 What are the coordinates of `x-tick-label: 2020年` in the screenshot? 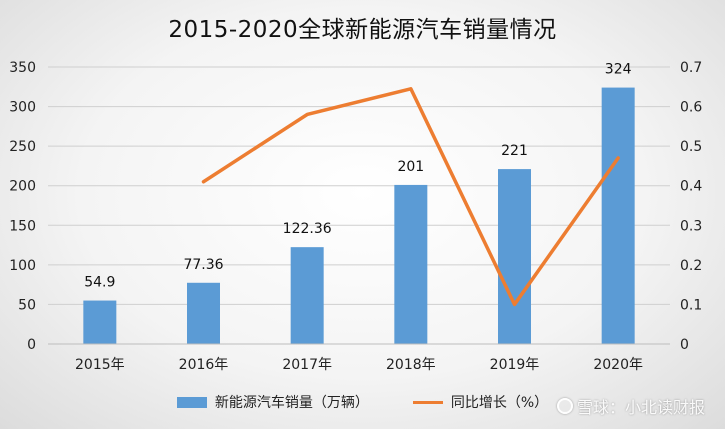 It's located at (618, 365).